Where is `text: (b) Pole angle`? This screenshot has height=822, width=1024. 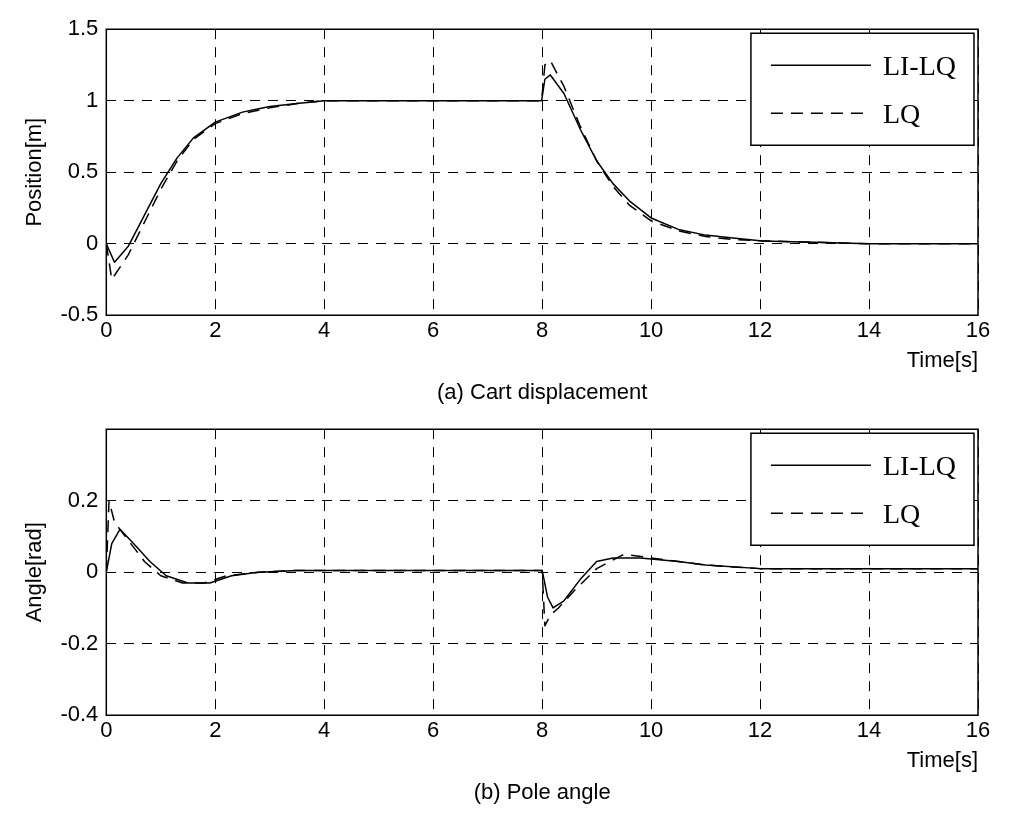
text: (b) Pole angle is located at coordinates (542, 792).